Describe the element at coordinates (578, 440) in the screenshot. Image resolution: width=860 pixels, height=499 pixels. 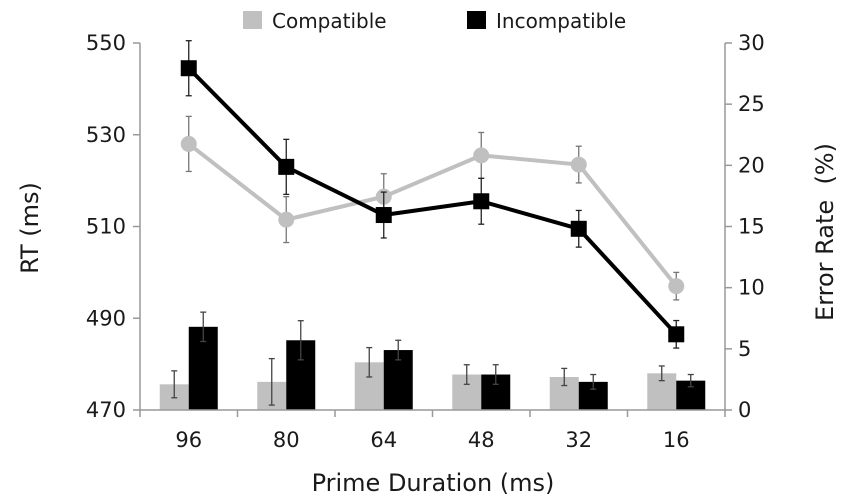
I see `x-tick-label: 32` at that location.